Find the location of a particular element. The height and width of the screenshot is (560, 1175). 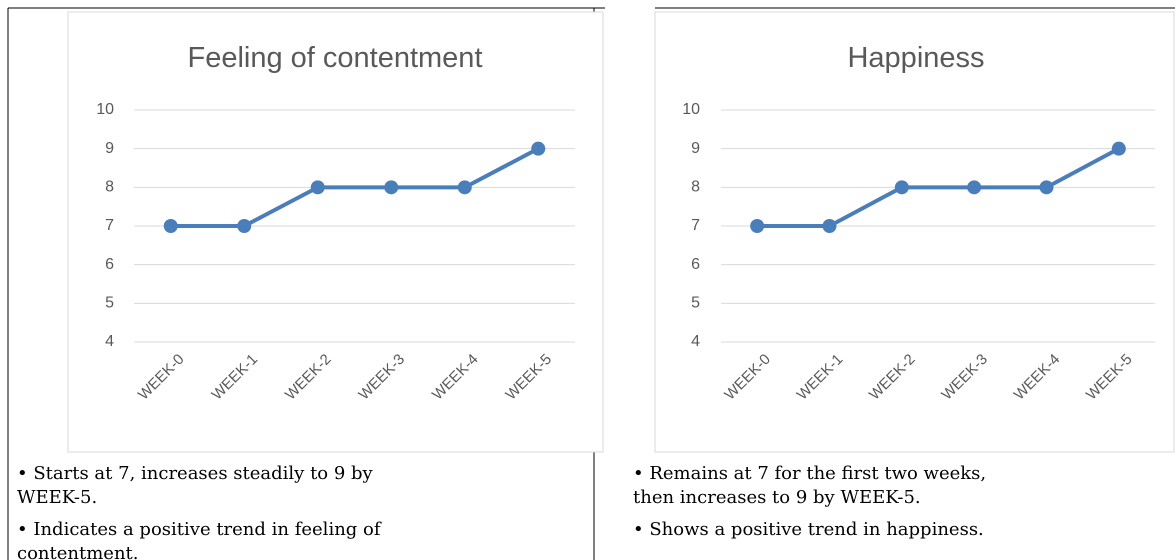

caption-line: • Remains at 7 for the first two weeks, is located at coordinates (809, 473).